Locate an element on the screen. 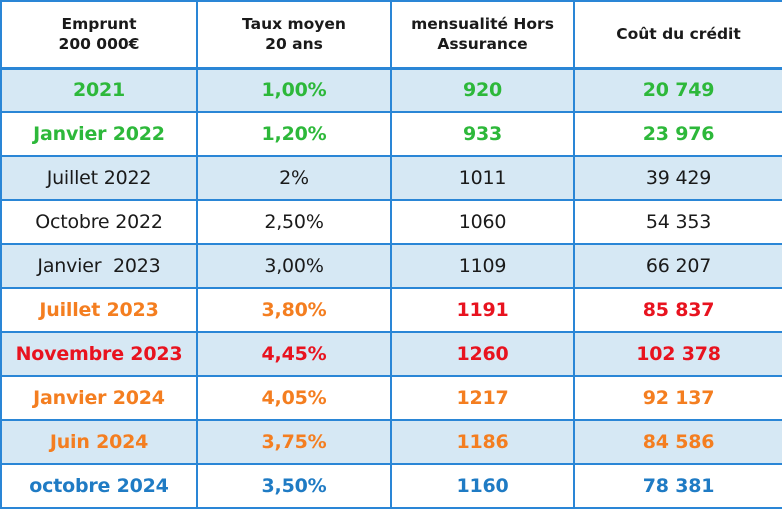  period-cell: Novembre 2023 is located at coordinates (99, 354).